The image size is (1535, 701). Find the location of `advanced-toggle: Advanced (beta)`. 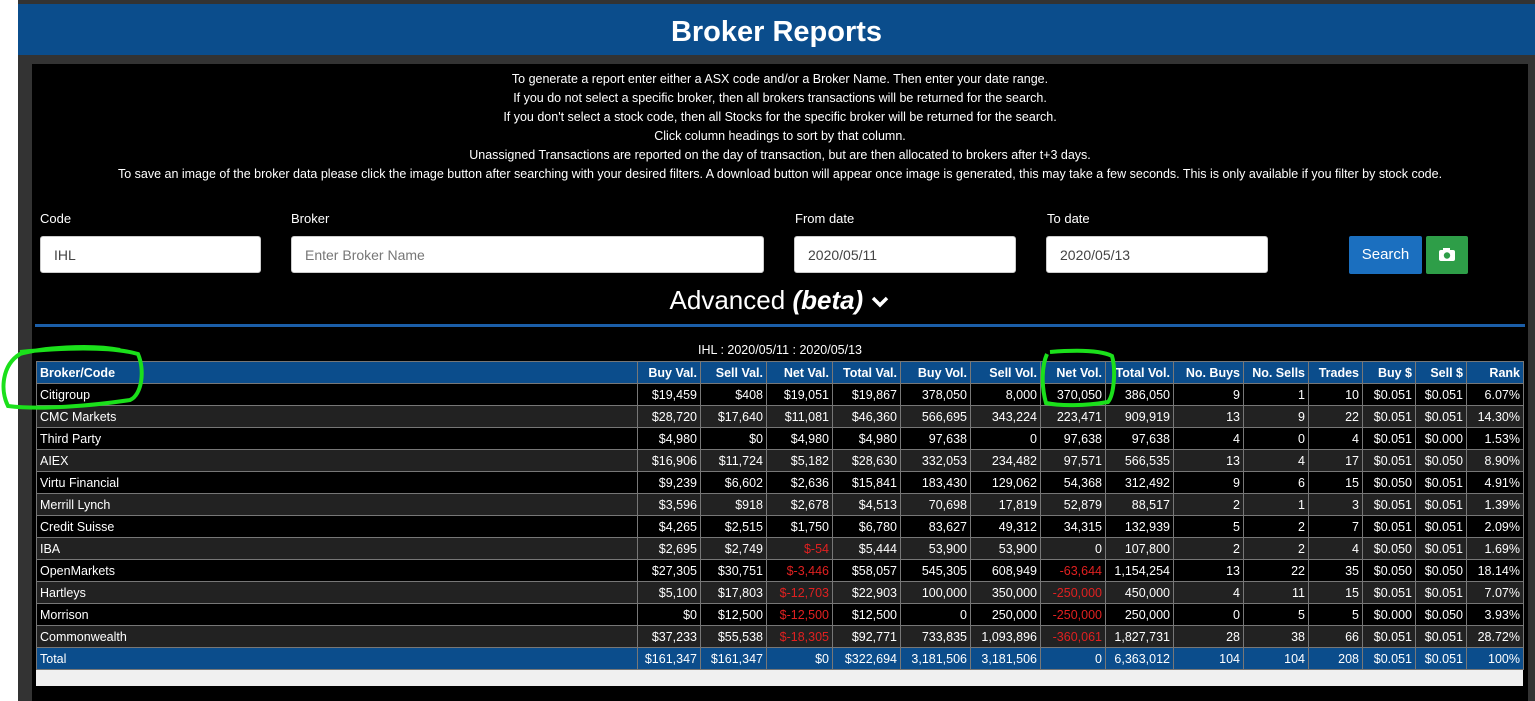

advanced-toggle: Advanced (beta) is located at coordinates (780, 300).